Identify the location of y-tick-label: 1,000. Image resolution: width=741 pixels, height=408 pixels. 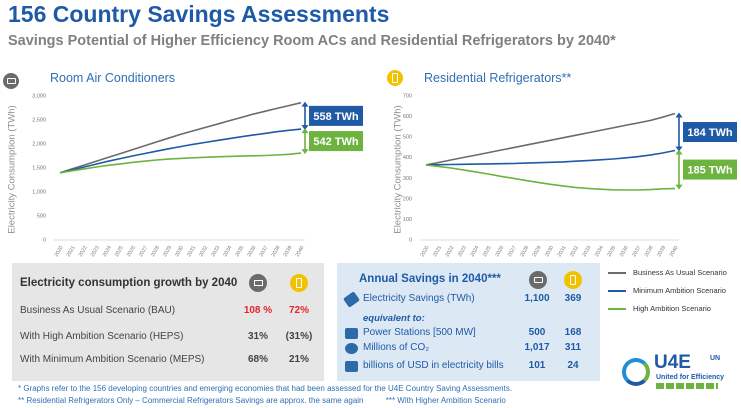
(39, 193).